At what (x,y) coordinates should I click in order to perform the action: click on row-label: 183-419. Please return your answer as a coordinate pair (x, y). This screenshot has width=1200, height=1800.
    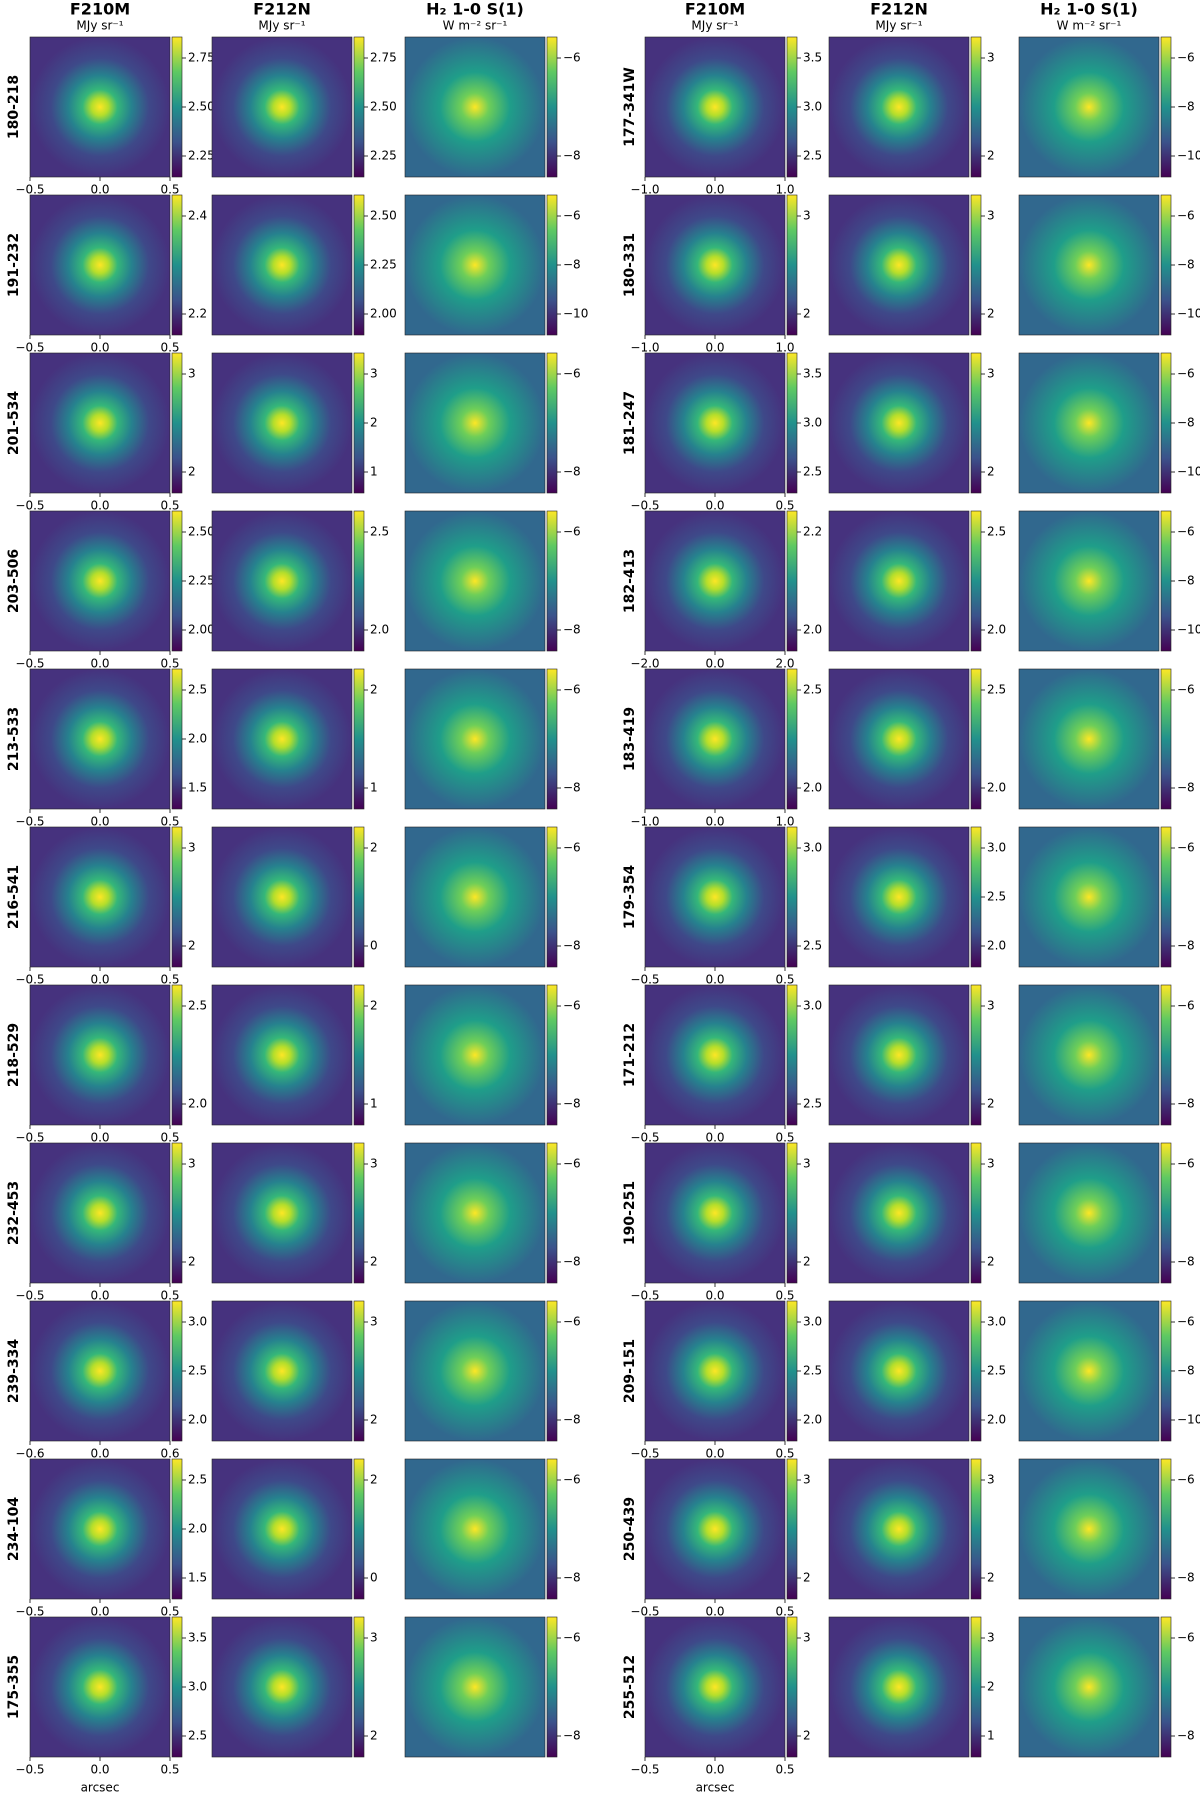
    Looking at the image, I should click on (630, 739).